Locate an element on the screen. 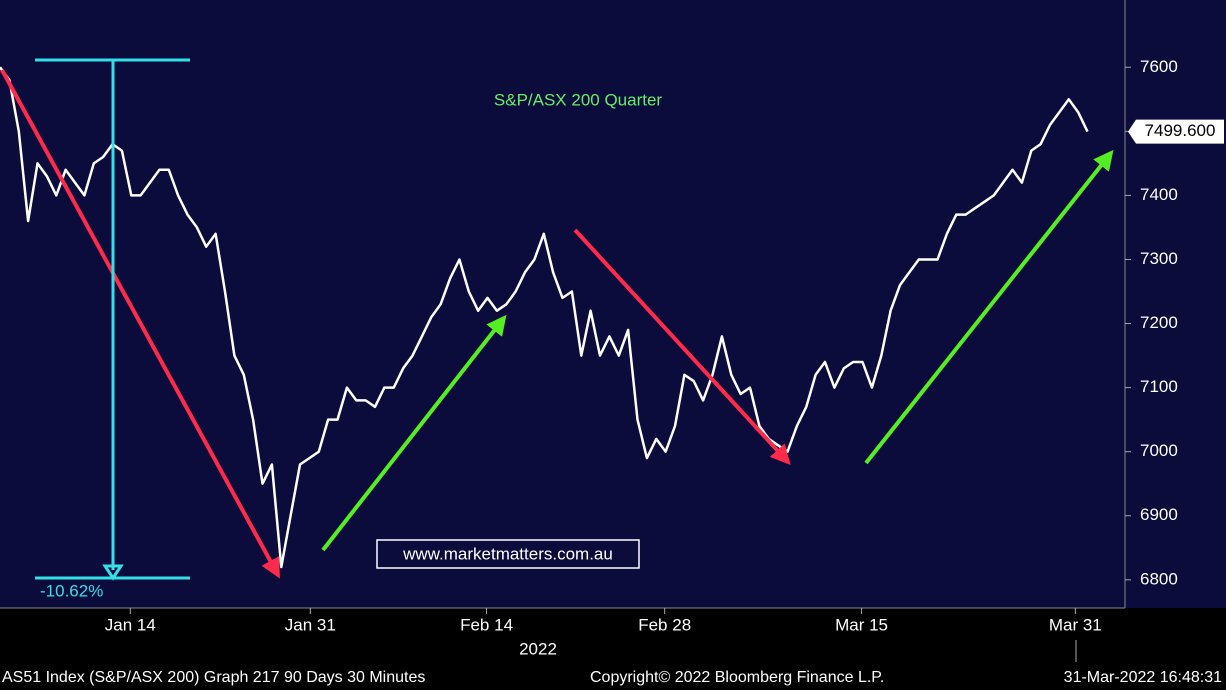 Image resolution: width=1226 pixels, height=690 pixels. last-value-box is located at coordinates (1176, 131).